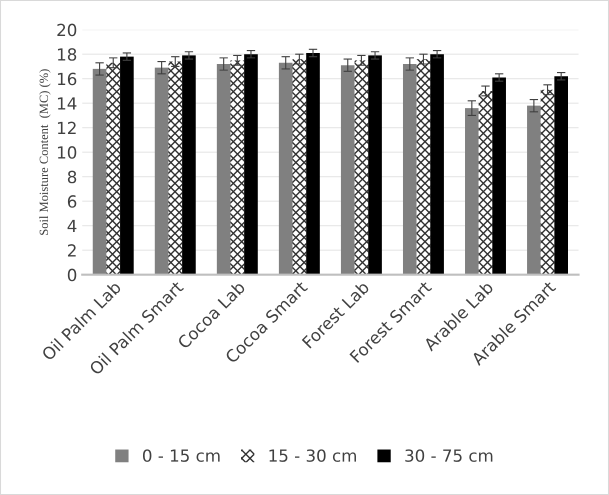 The image size is (609, 495). Describe the element at coordinates (67, 103) in the screenshot. I see `y-tick-label: 14` at that location.